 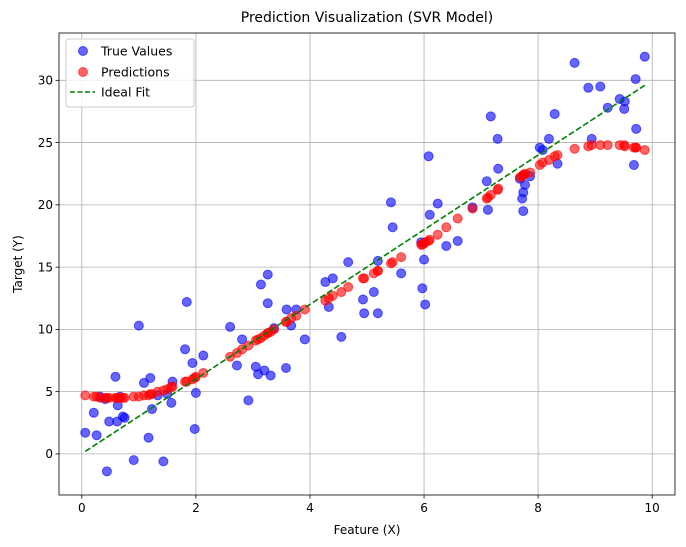 I want to click on x-tick-label: 2, so click(x=196, y=508).